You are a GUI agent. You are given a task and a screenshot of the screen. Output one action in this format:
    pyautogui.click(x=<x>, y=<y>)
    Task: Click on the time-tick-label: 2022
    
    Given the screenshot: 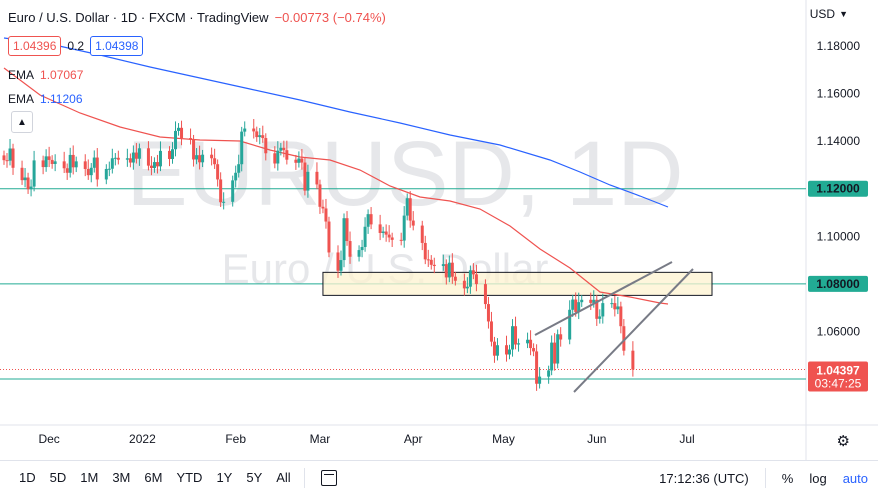 What is the action you would take?
    pyautogui.click(x=142, y=439)
    